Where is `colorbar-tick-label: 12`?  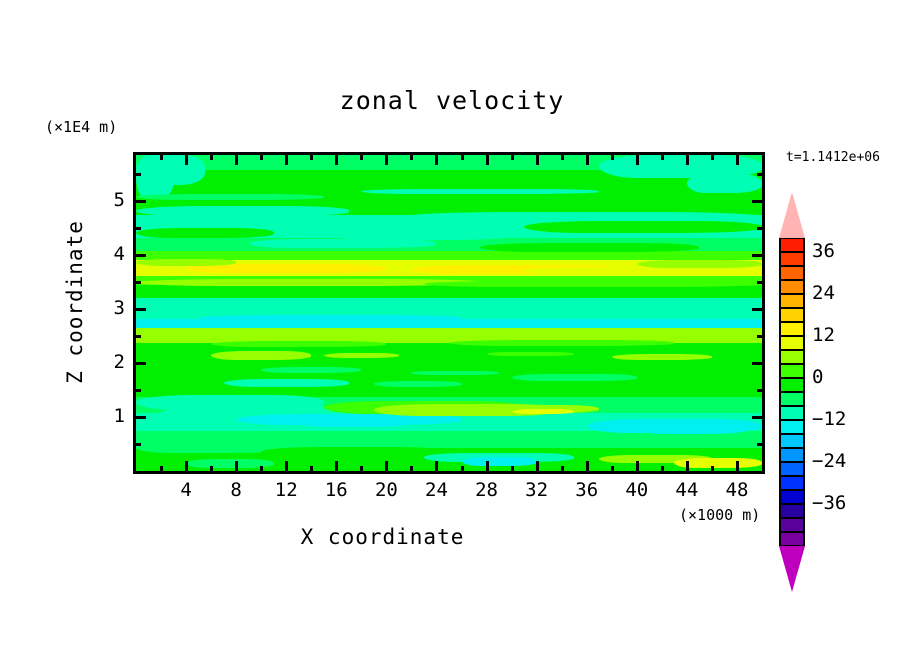 colorbar-tick-label: 12 is located at coordinates (823, 335).